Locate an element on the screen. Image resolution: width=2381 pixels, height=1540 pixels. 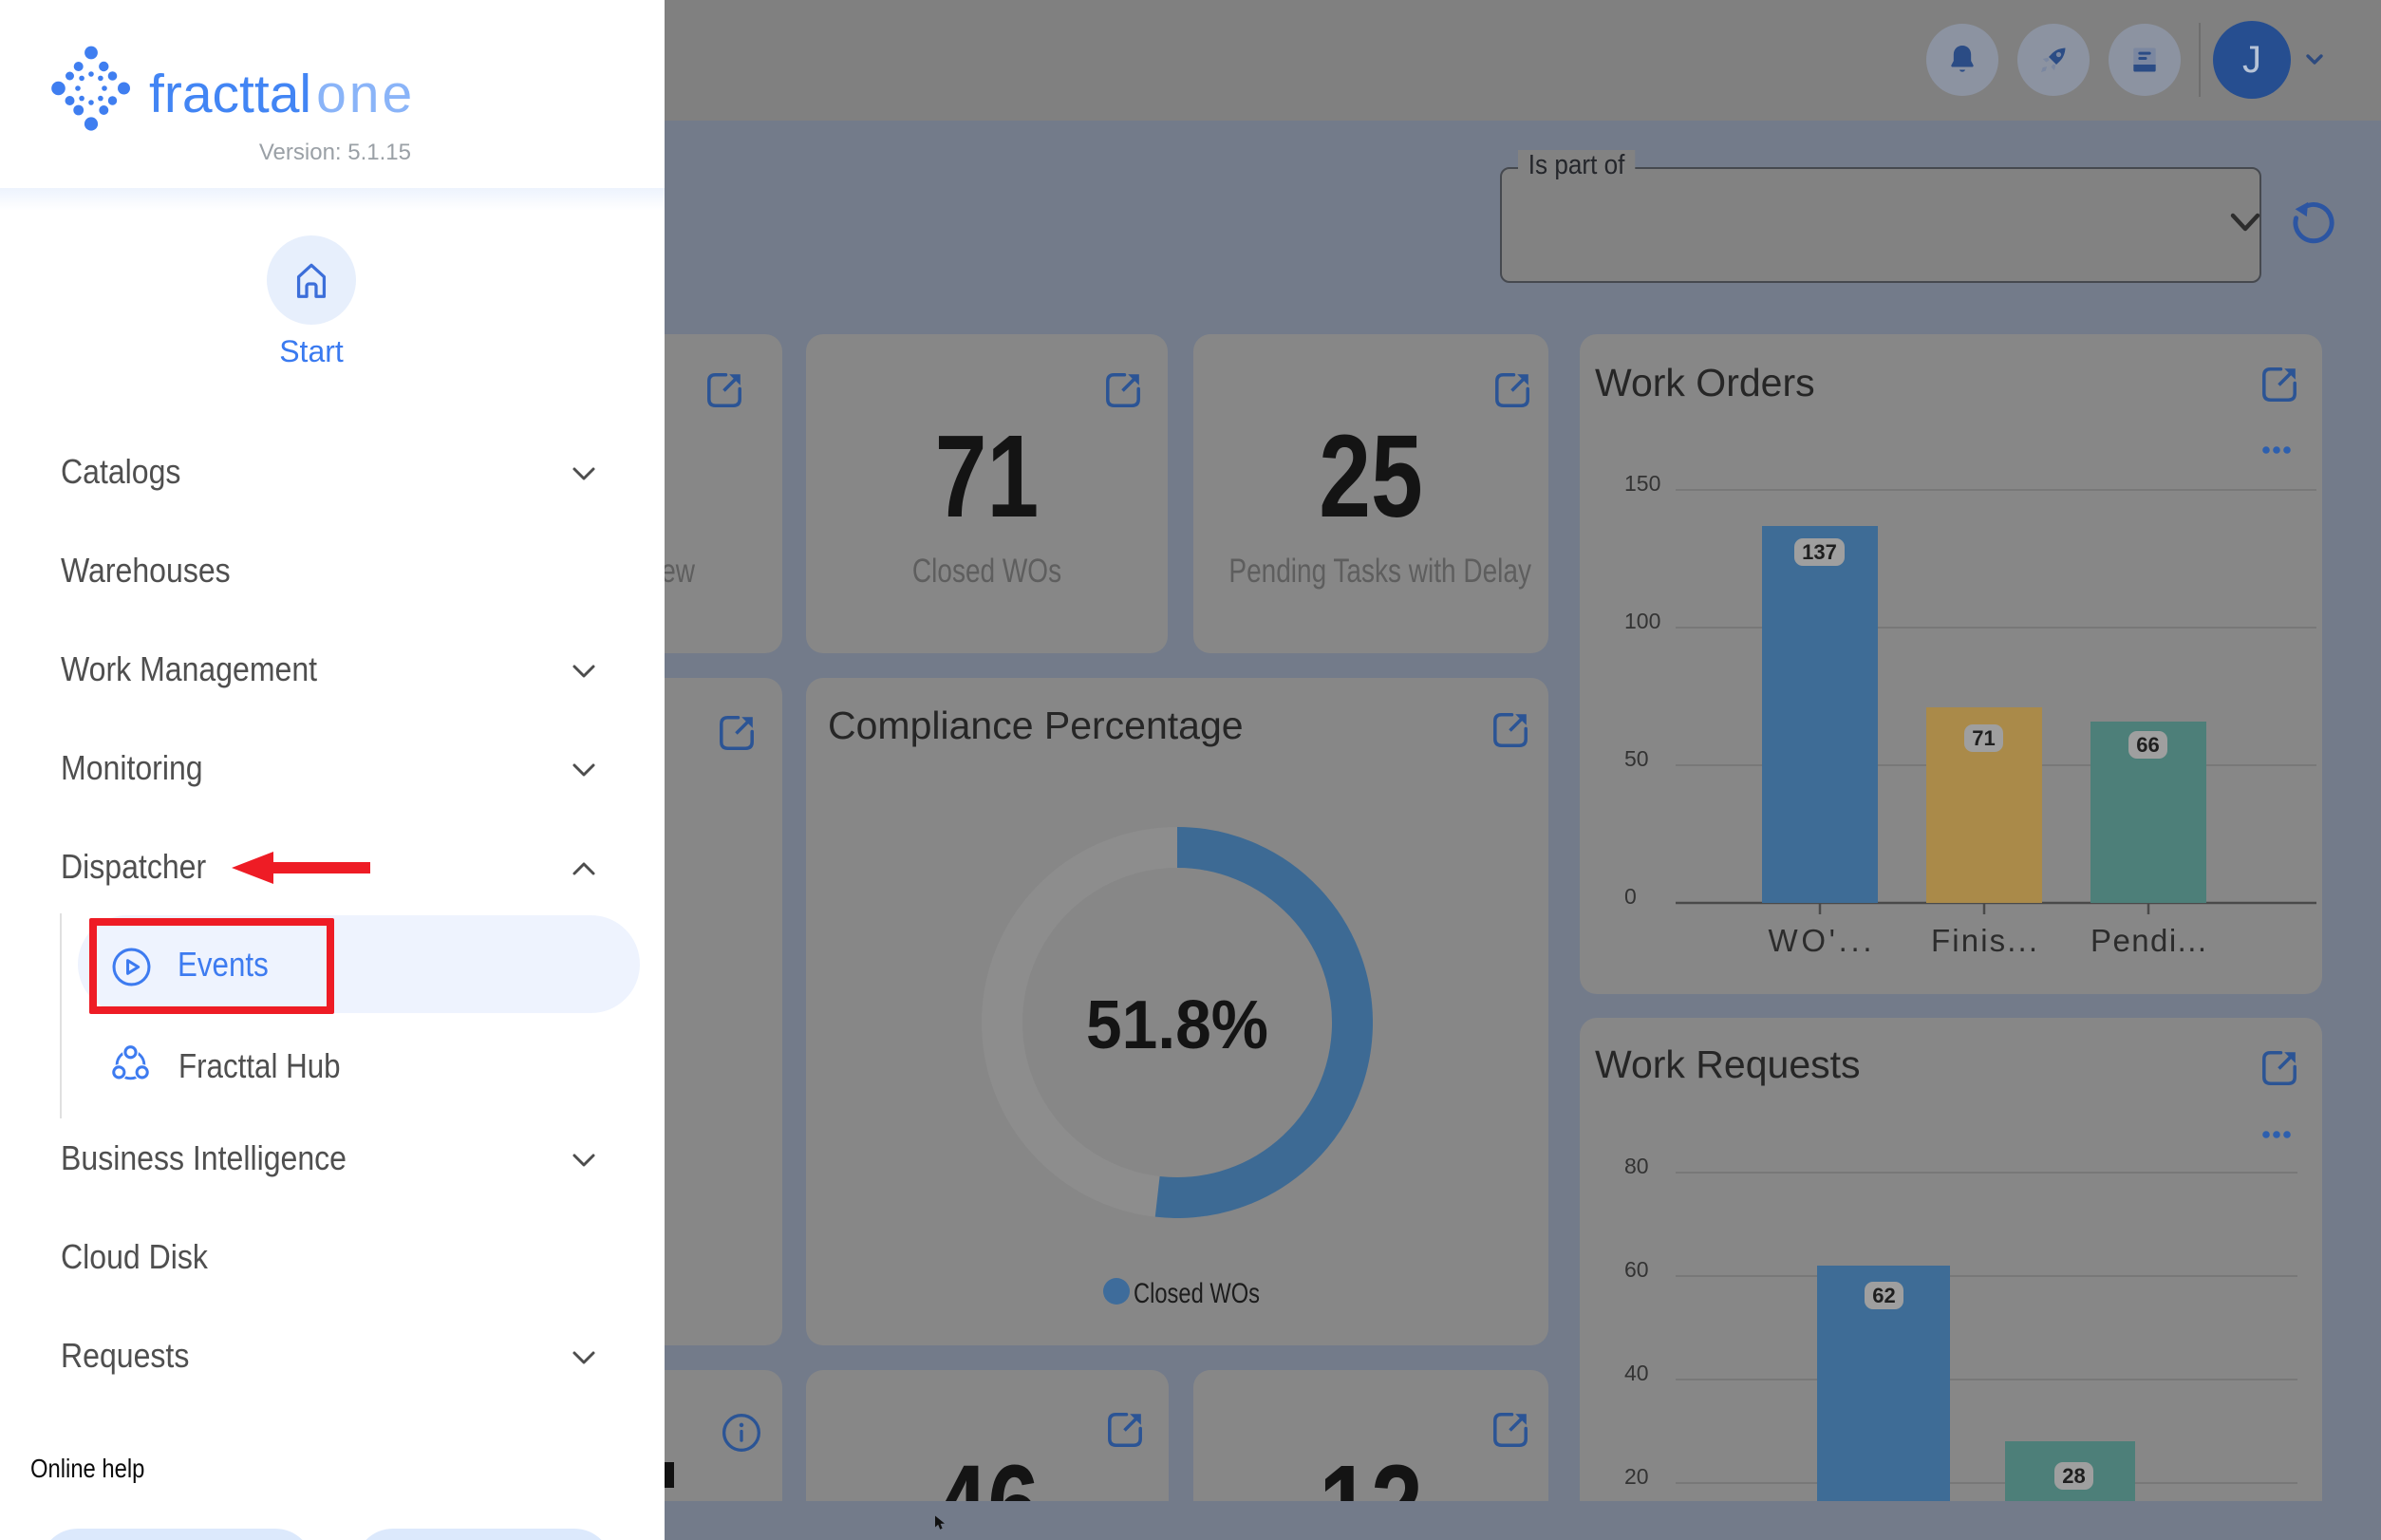
svg-text: 150 is located at coordinates (1642, 484).